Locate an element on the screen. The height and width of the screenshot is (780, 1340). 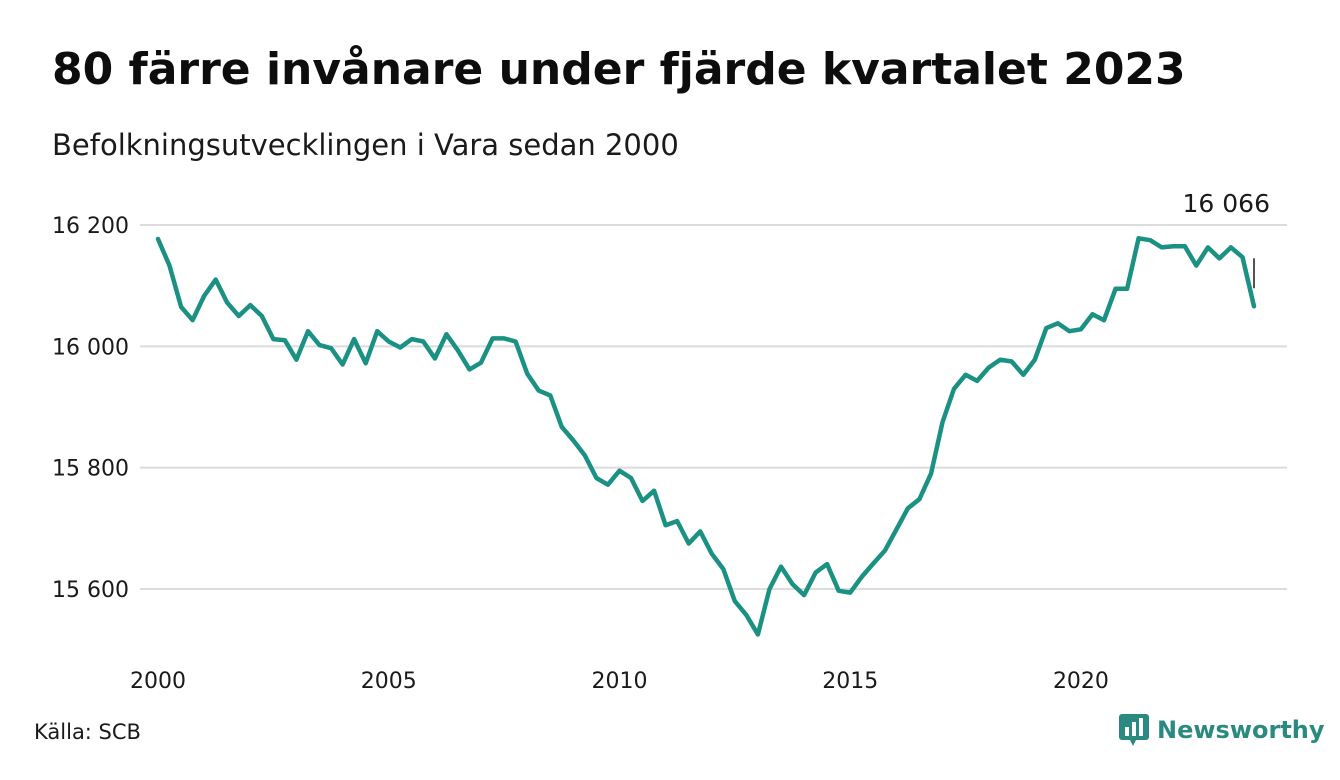
x-tick-label: 2010 is located at coordinates (619, 681).